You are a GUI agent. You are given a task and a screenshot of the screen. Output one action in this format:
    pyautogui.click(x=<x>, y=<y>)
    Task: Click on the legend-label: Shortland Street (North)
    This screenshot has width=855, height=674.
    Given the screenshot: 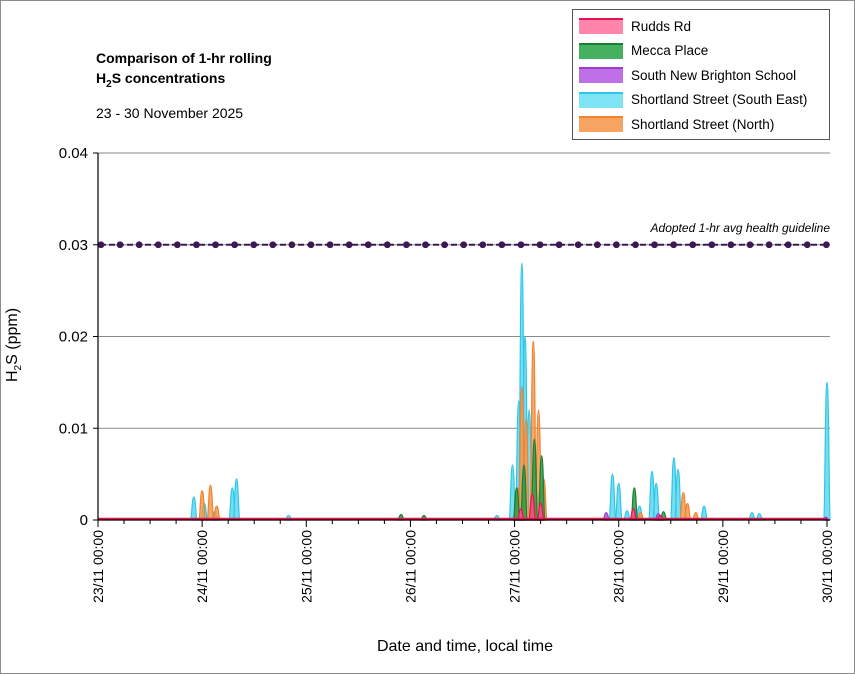 What is the action you would take?
    pyautogui.click(x=703, y=124)
    